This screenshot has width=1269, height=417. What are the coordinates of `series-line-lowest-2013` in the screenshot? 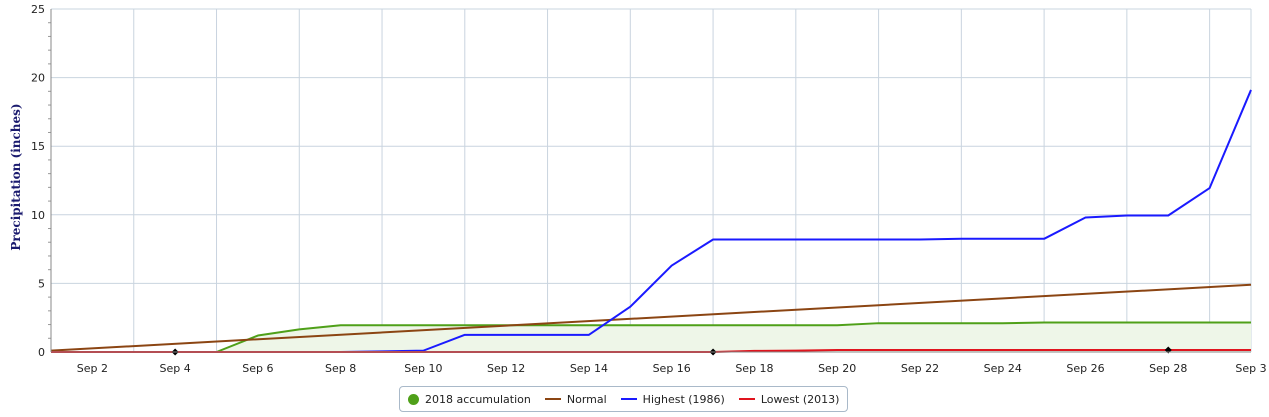 It's located at (651, 350).